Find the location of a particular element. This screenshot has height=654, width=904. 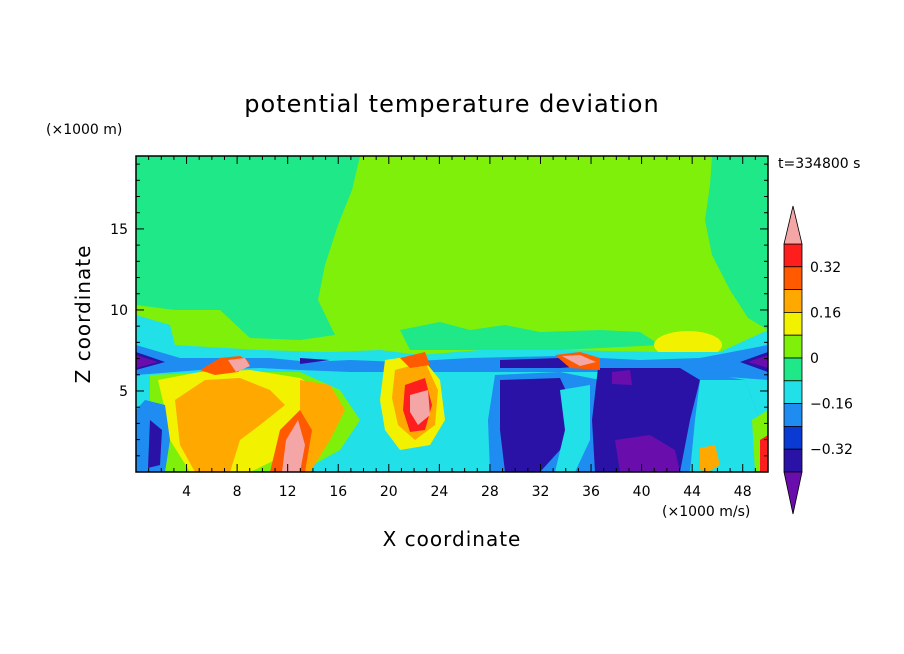

time-label: t=334800 s is located at coordinates (819, 164).